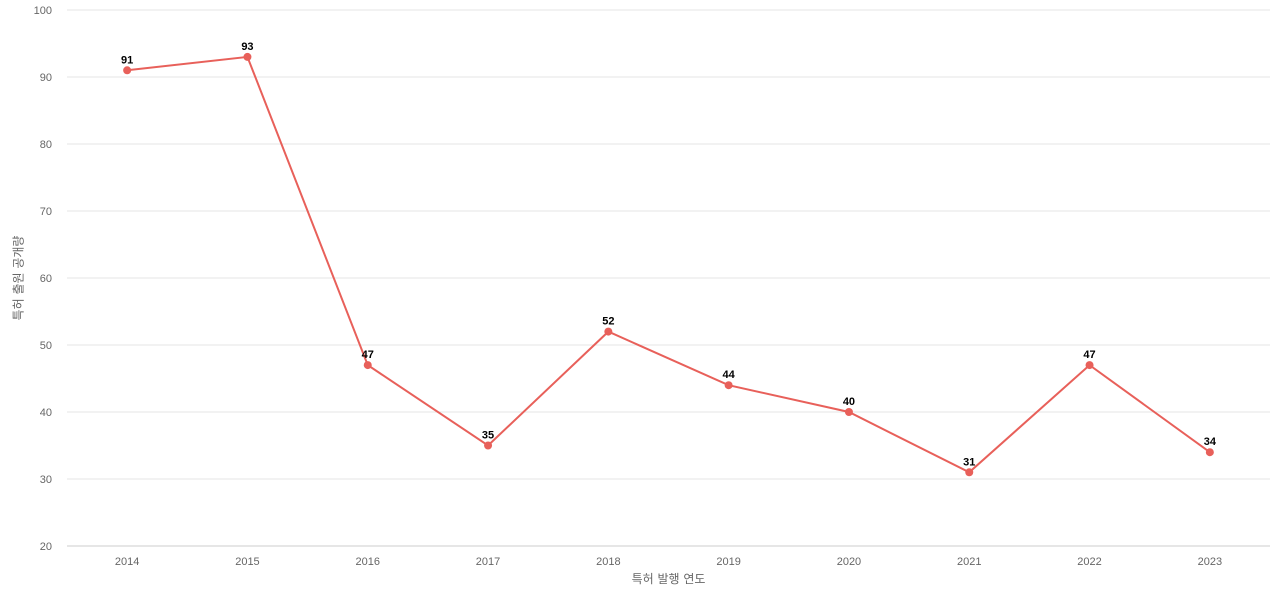  What do you see at coordinates (488, 445) in the screenshot?
I see `data-point-2017` at bounding box center [488, 445].